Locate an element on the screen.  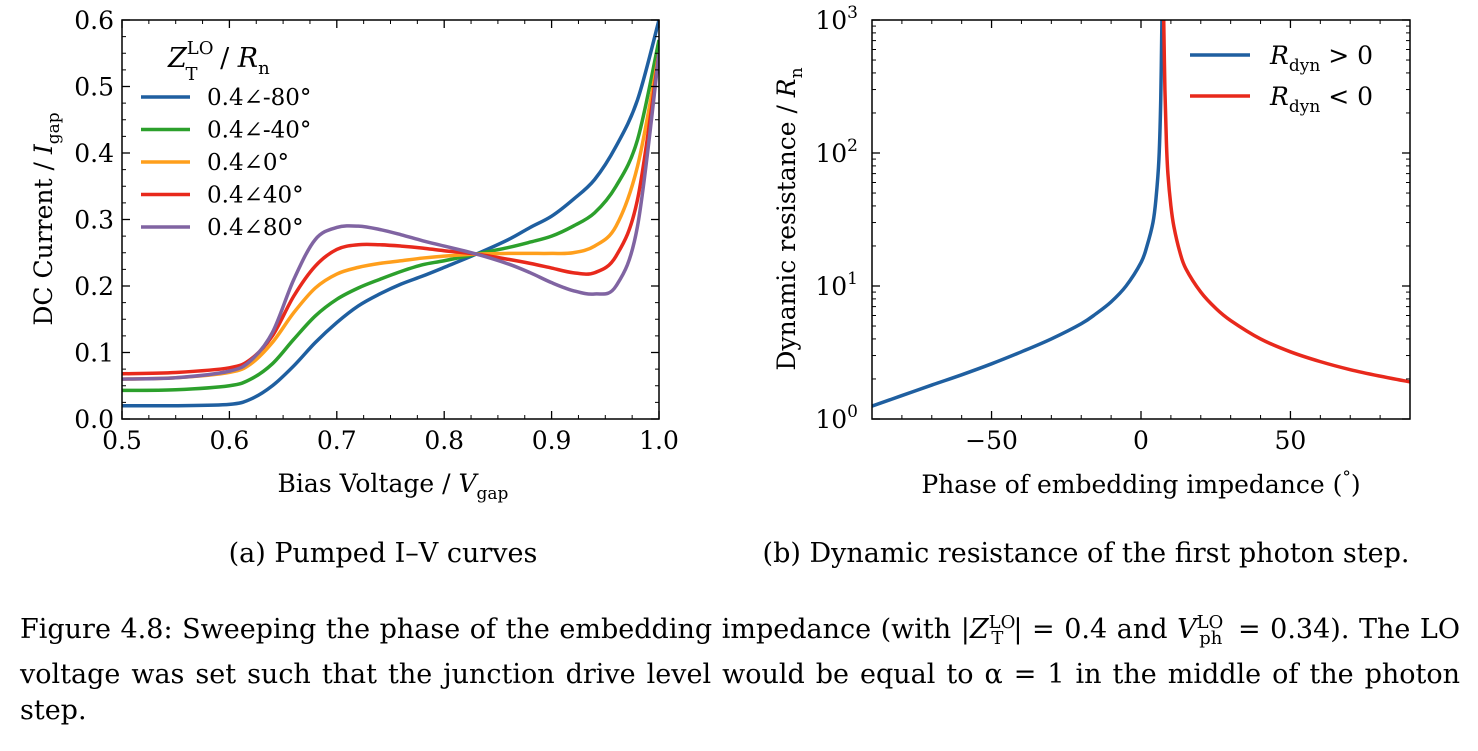
panel-a-legend-label: 0.4∠80° is located at coordinates (255, 228).